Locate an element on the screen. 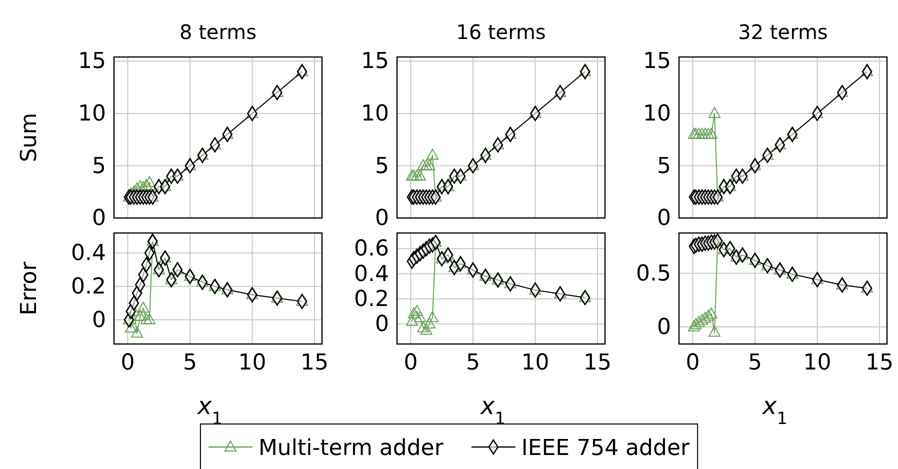  y-axis-title: Sum is located at coordinates (29, 137).